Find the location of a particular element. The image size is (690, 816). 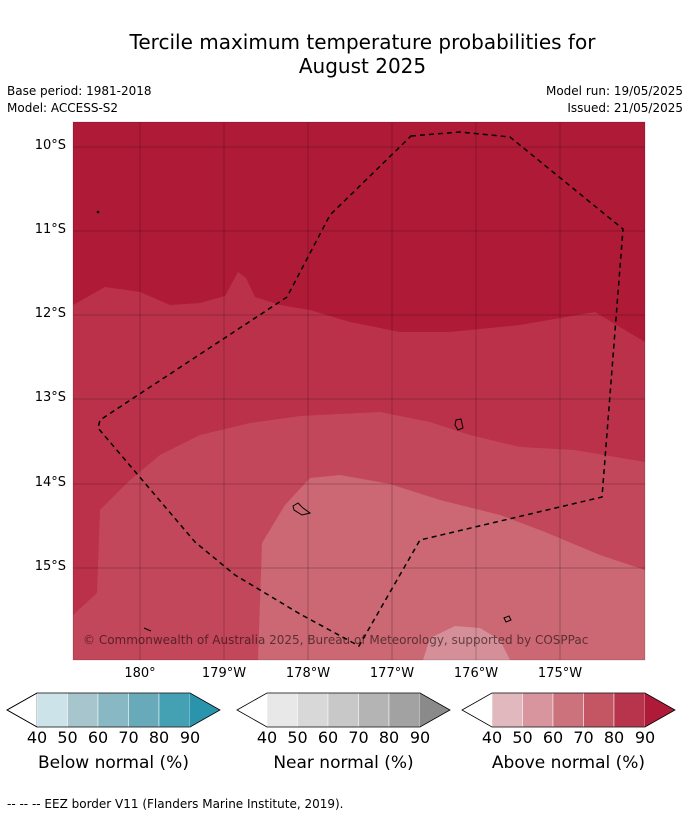

cb-below-tick: 50 is located at coordinates (67, 737).